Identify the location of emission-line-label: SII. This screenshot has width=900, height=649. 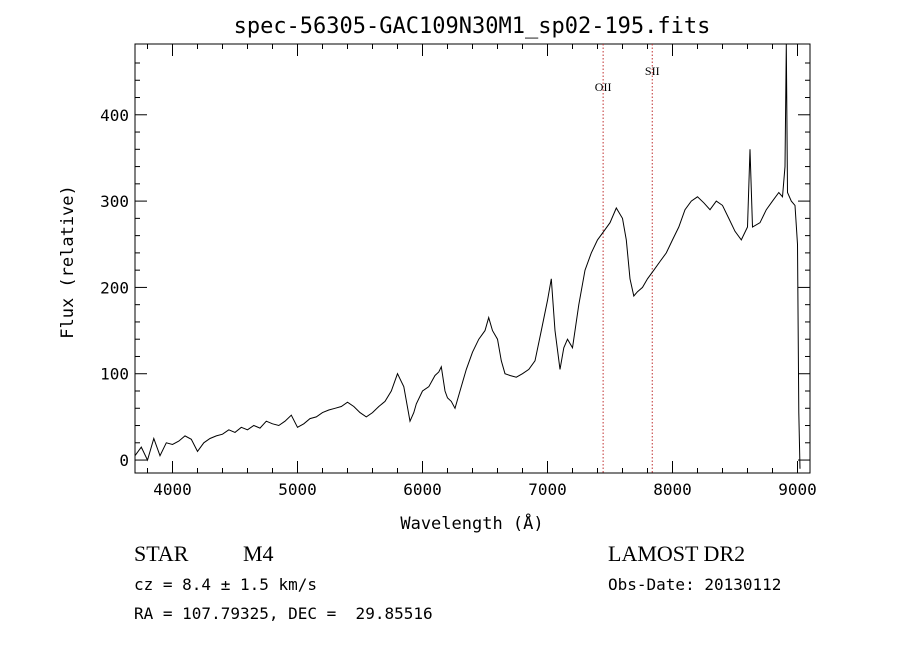
(652, 71).